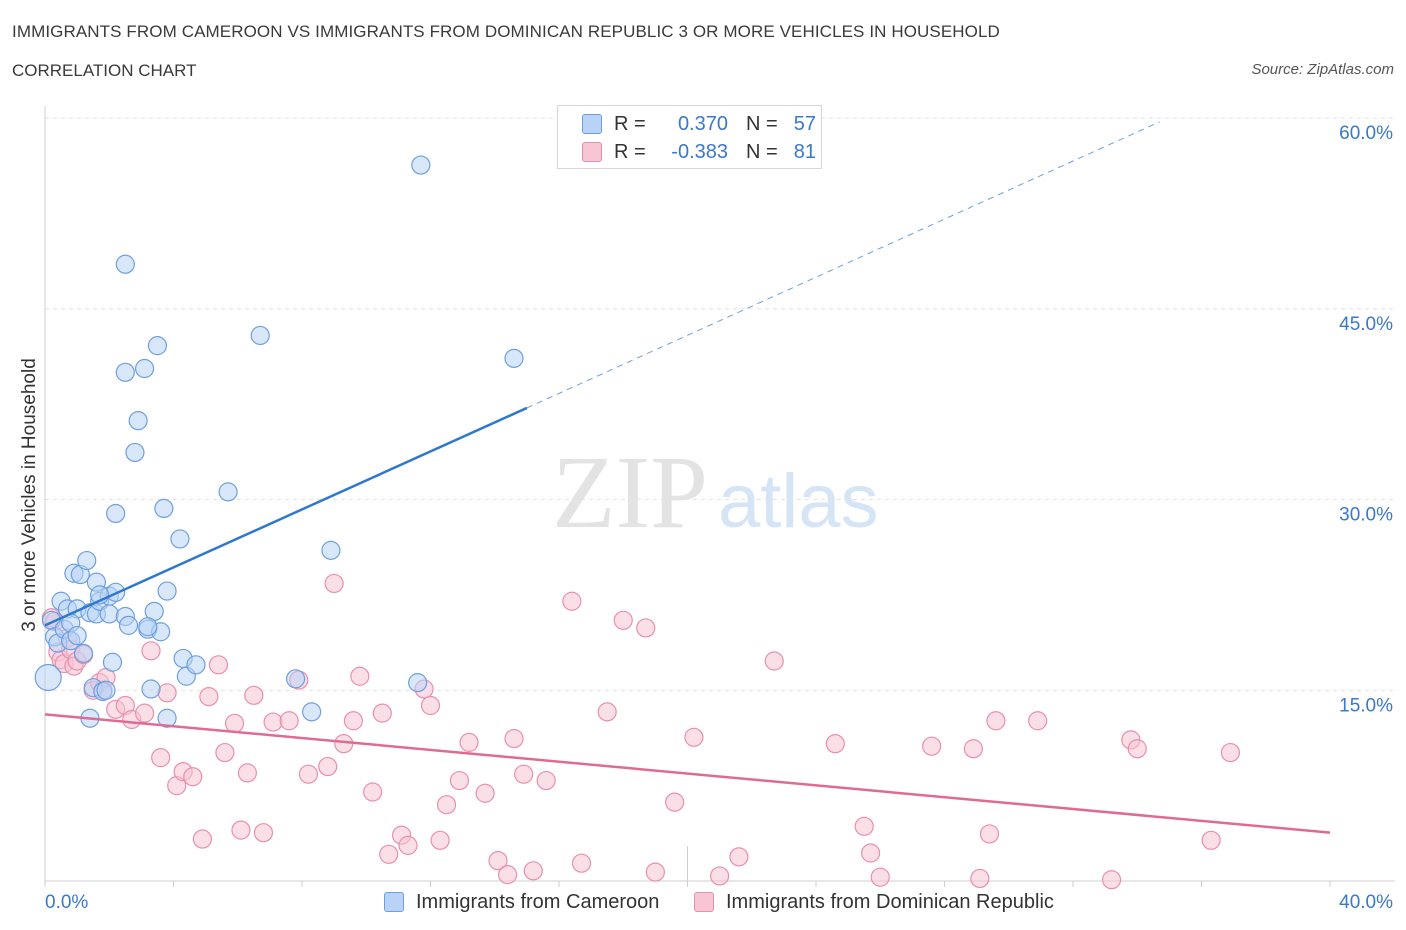 The width and height of the screenshot is (1406, 930). I want to click on y-axis-title: 3 or more Vehicles in Household, so click(29, 495).